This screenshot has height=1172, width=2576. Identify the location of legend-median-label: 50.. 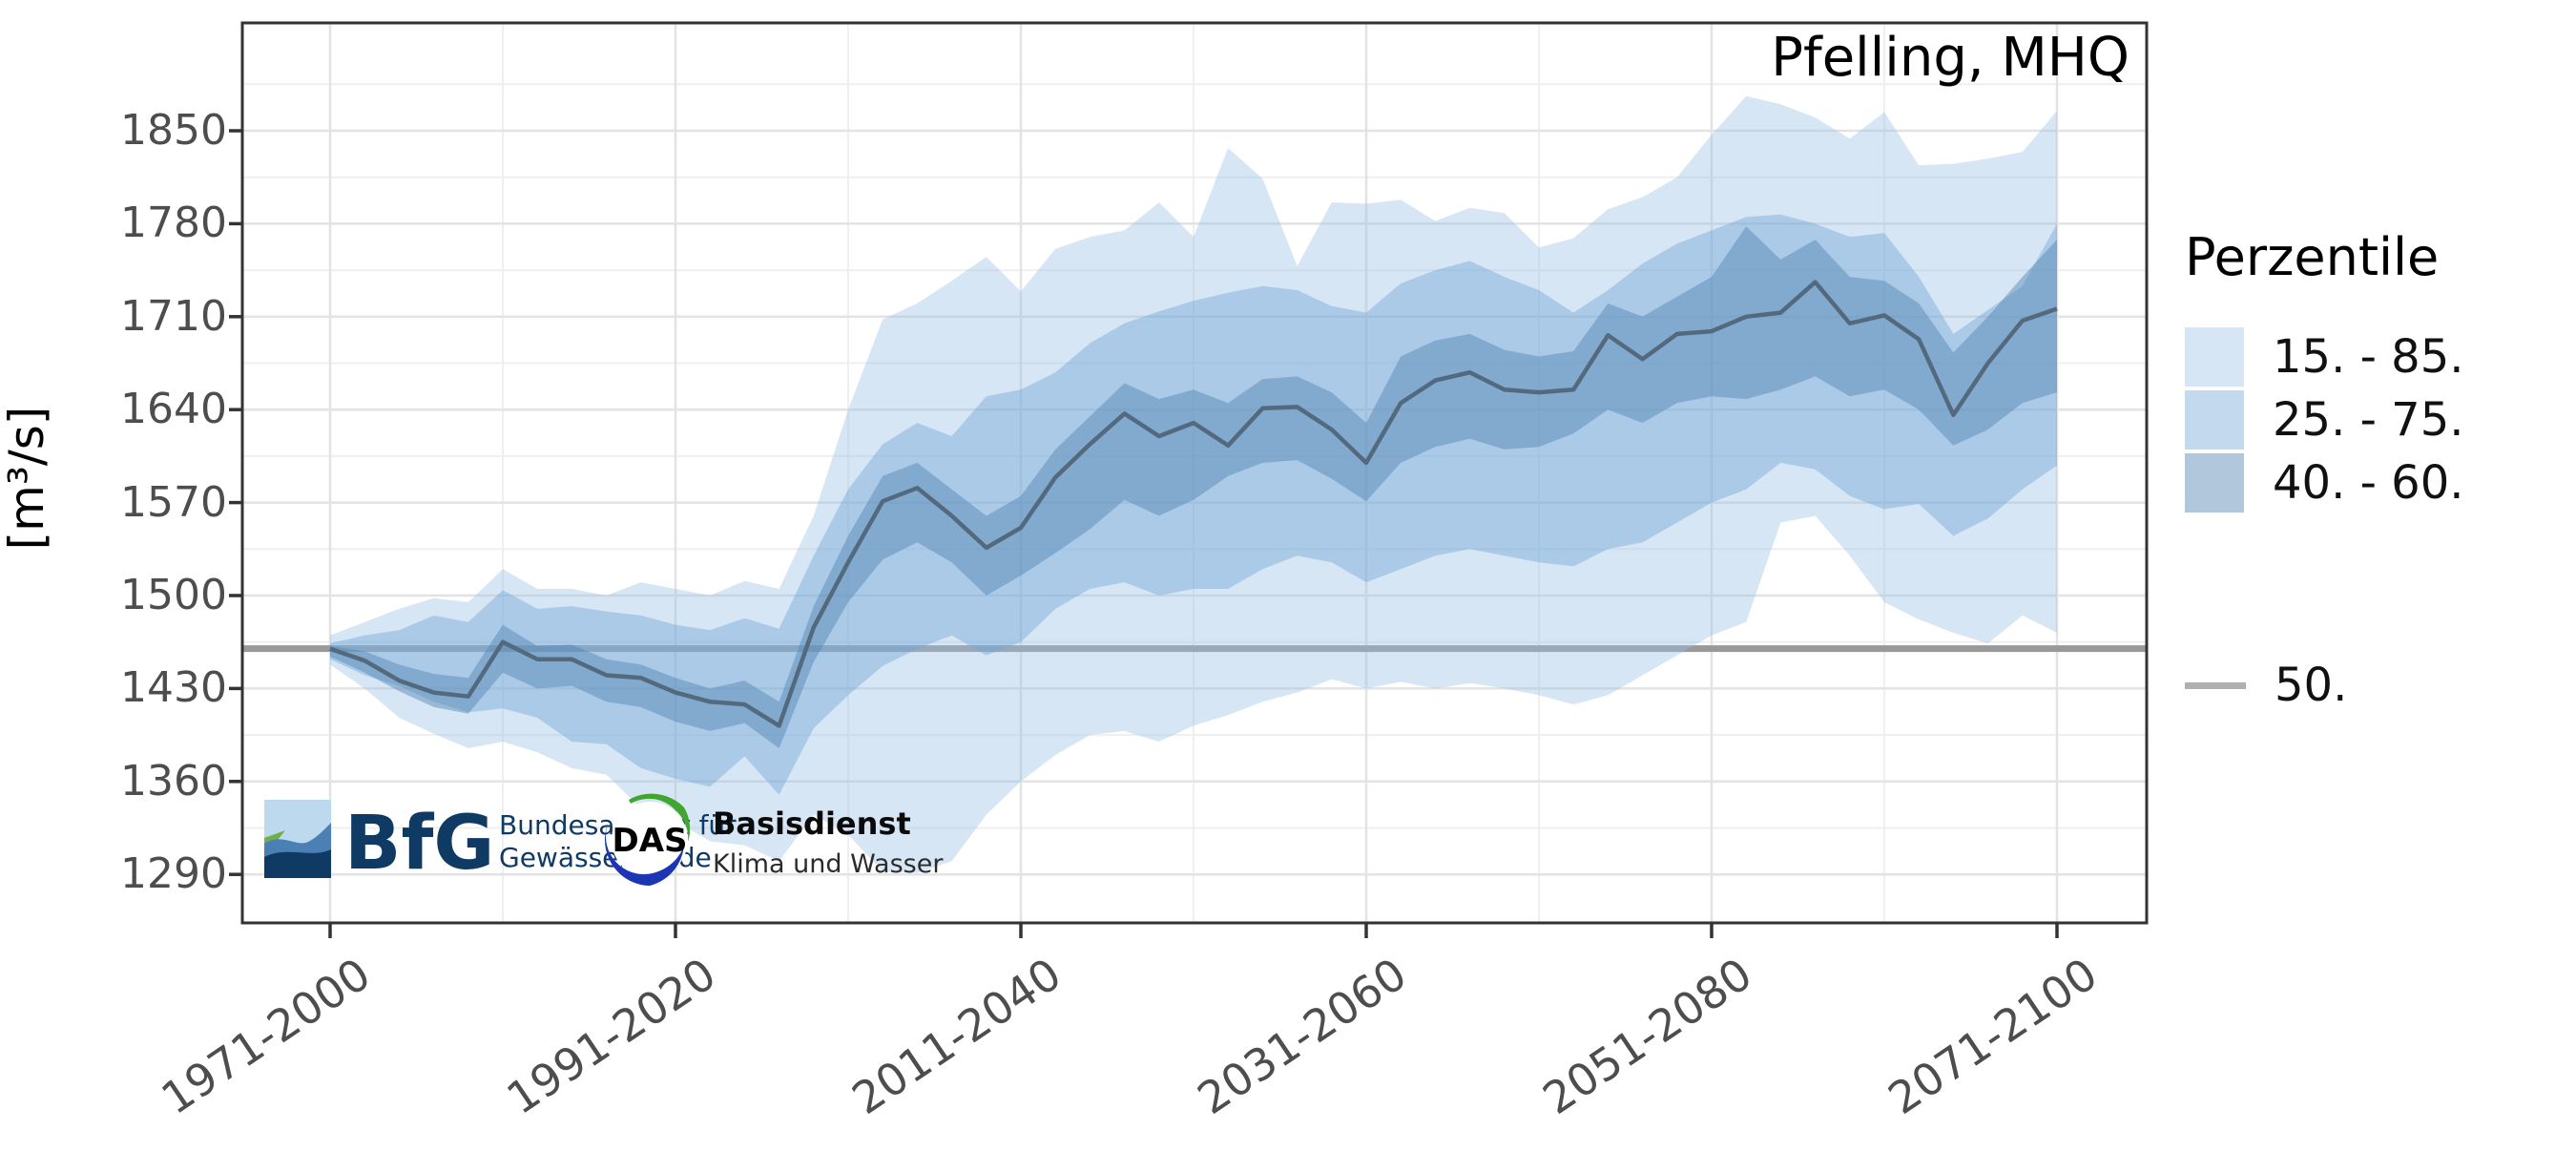
(2311, 685).